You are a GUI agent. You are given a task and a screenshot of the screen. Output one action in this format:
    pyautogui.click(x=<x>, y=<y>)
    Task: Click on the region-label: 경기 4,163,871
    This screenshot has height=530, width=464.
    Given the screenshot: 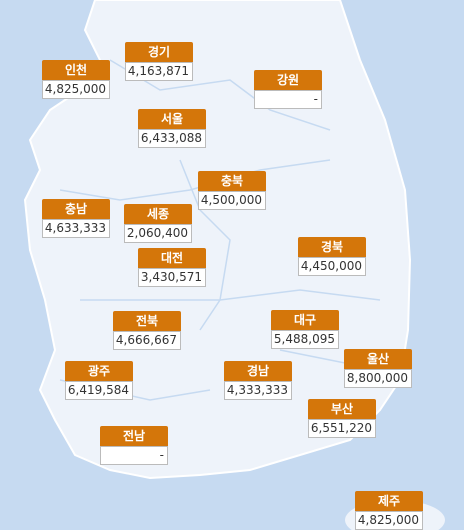 What is the action you would take?
    pyautogui.click(x=159, y=61)
    